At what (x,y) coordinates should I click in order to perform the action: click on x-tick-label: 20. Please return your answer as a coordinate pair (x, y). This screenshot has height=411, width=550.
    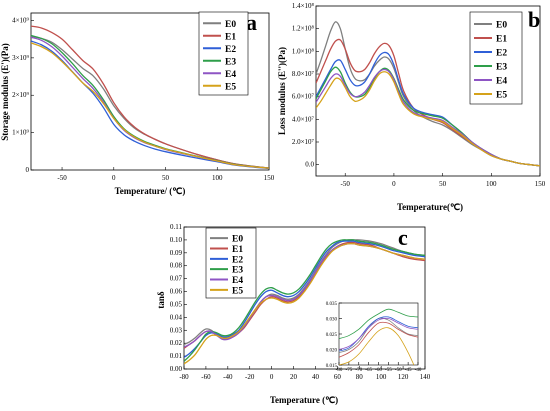
    Looking at the image, I should click on (294, 377).